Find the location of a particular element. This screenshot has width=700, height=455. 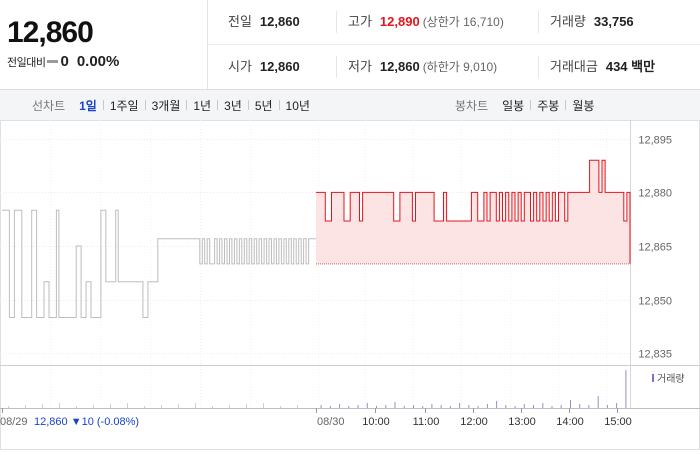

stat-label: 거래량 is located at coordinates (568, 21).